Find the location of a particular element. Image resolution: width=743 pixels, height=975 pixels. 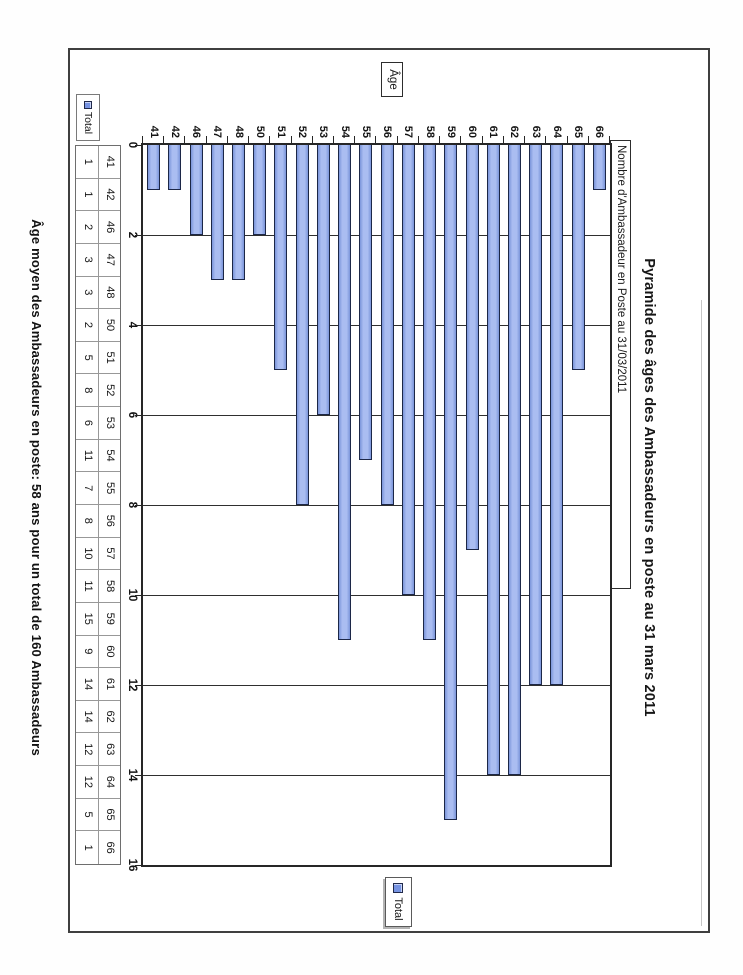

legend-key-swatch is located at coordinates (398, 888).